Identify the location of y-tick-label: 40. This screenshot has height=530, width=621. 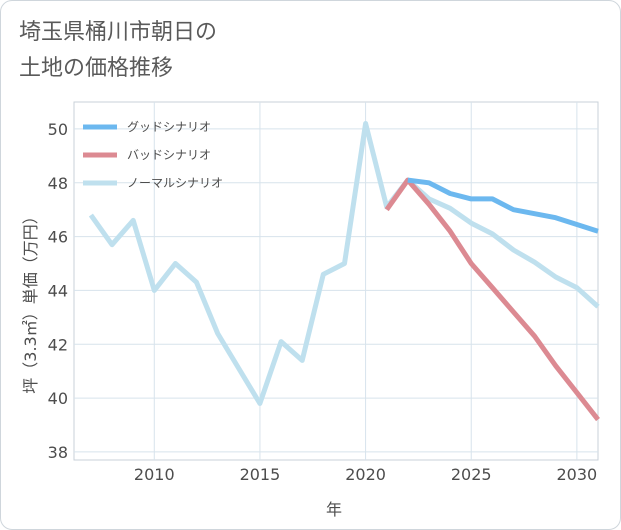
(58, 398).